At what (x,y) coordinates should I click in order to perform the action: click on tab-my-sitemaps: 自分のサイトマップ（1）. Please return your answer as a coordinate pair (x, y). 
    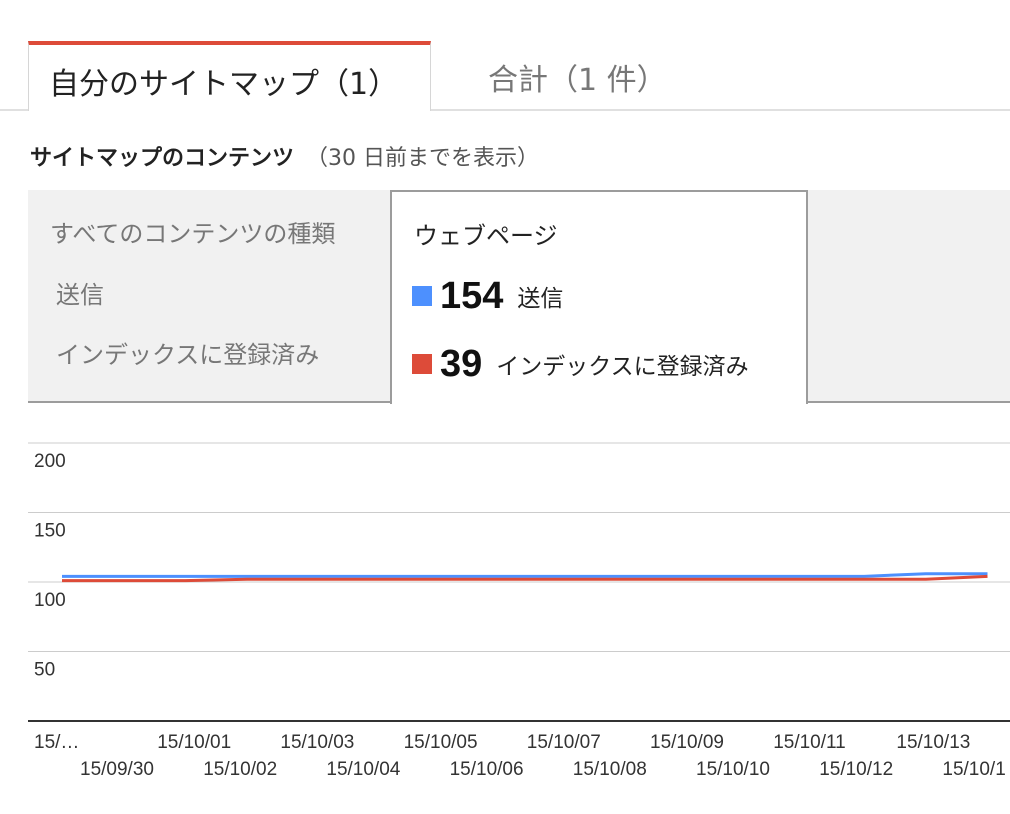
    Looking at the image, I should click on (229, 76).